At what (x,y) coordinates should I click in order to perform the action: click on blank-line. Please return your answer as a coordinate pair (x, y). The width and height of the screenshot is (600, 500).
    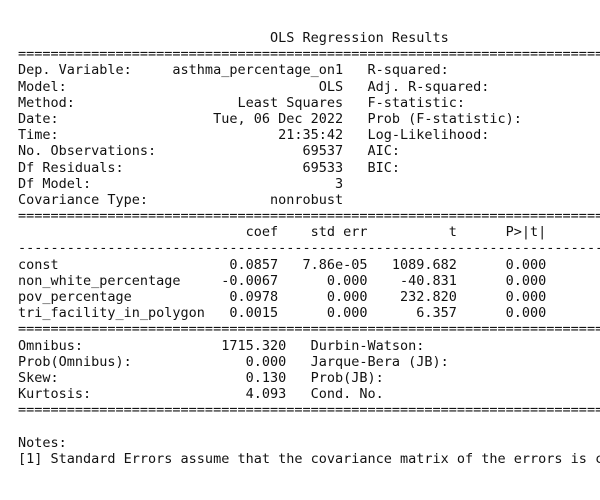
    Looking at the image, I should click on (309, 427).